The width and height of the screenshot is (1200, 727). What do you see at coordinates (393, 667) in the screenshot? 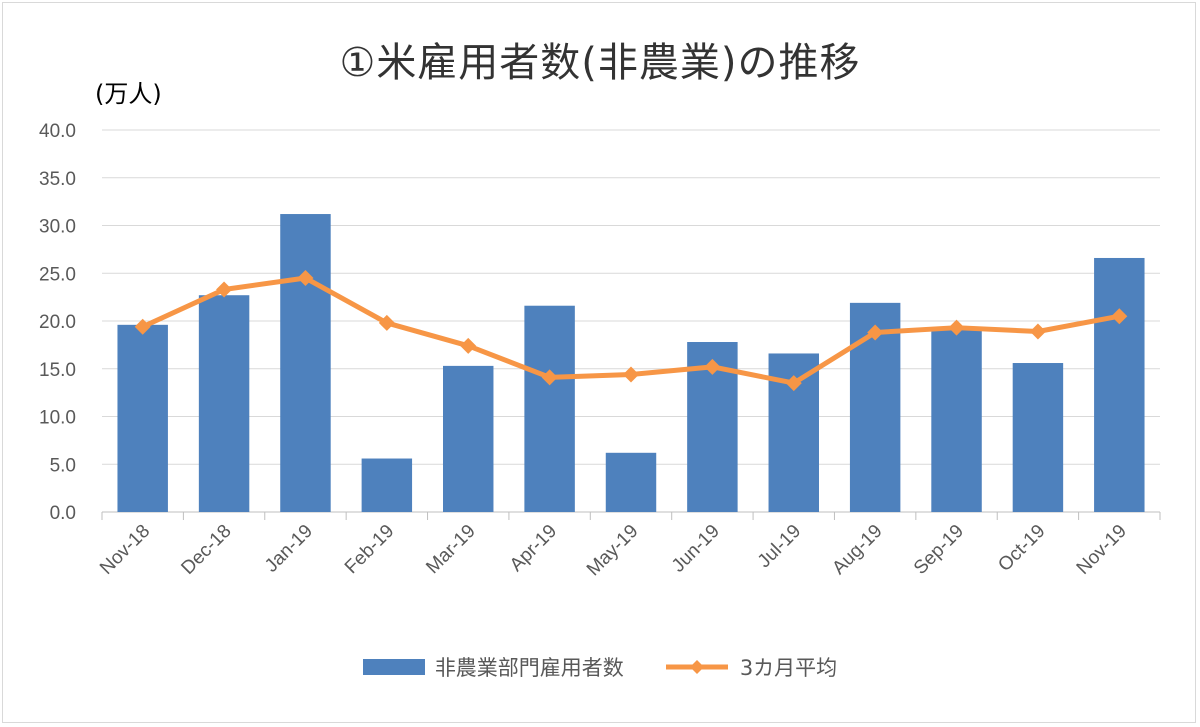
I see `legend-bar-swatch` at bounding box center [393, 667].